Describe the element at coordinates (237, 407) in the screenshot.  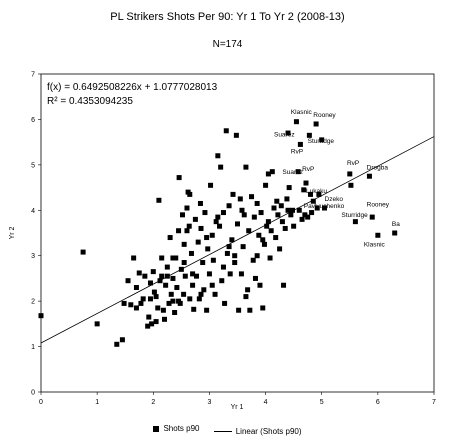
I see `x-axis-label: Yr 1` at that location.